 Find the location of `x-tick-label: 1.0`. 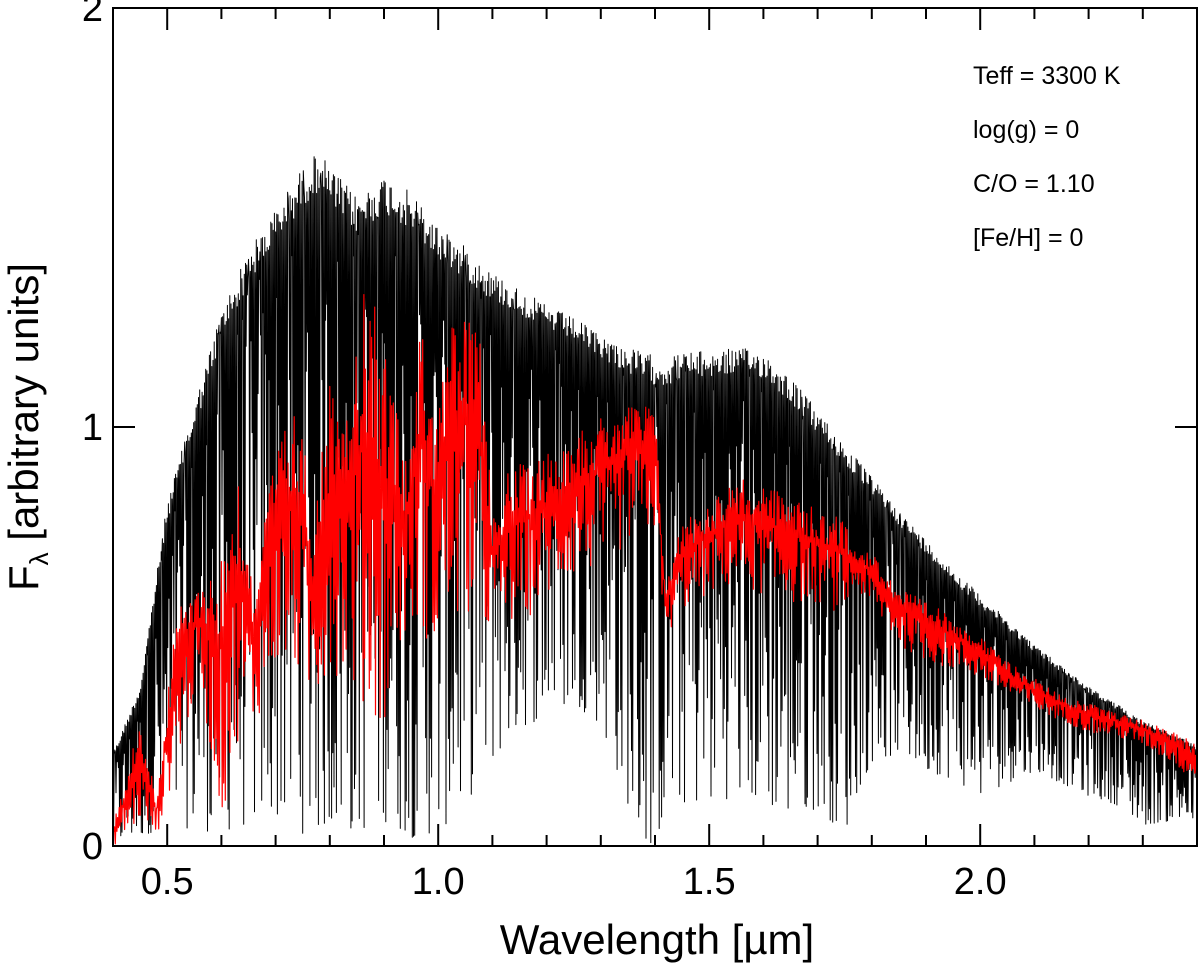

x-tick-label: 1.0 is located at coordinates (438, 882).